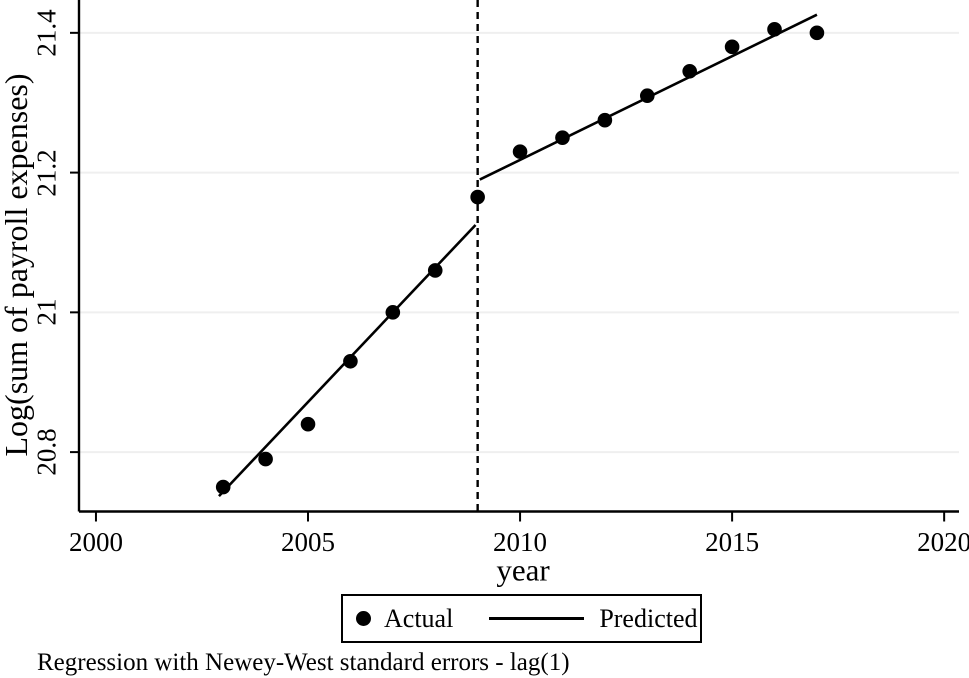 This screenshot has width=969, height=678. Describe the element at coordinates (732, 542) in the screenshot. I see `x-tick-label: 2015` at that location.